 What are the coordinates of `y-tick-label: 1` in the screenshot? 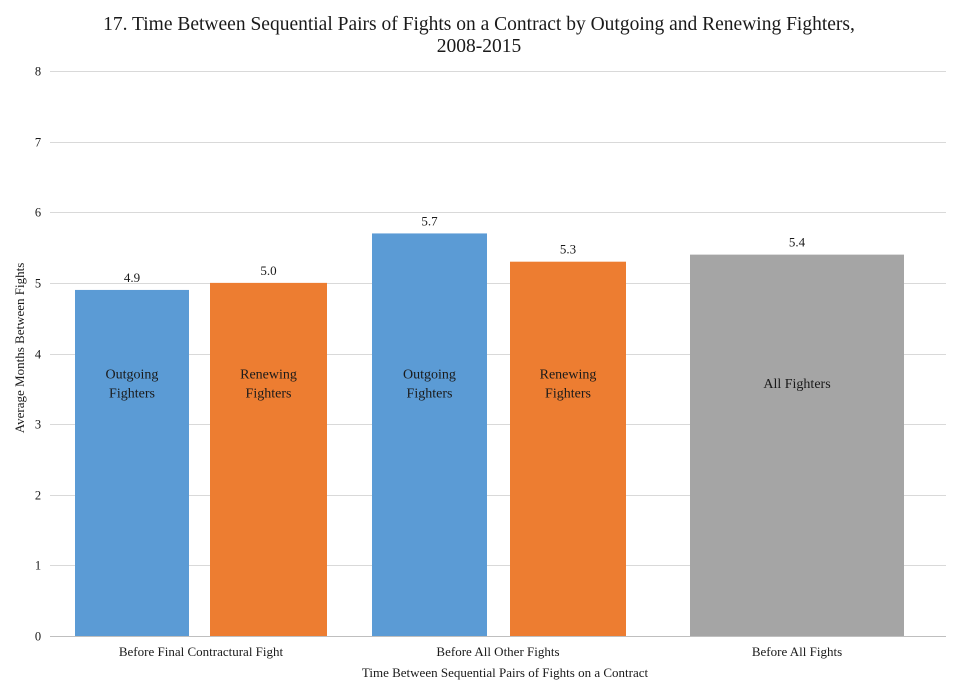 It's located at (38, 566).